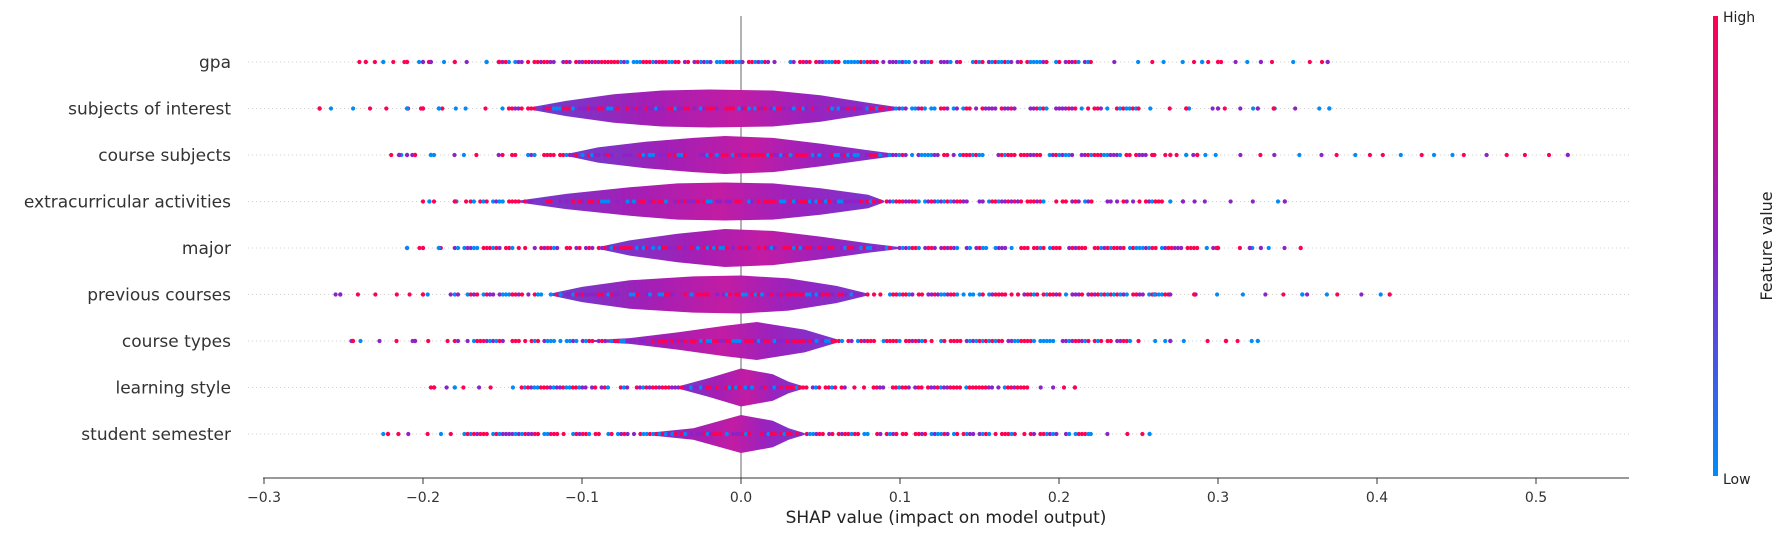  Describe the element at coordinates (127, 203) in the screenshot. I see `feature-label: extracurricular activities` at that location.